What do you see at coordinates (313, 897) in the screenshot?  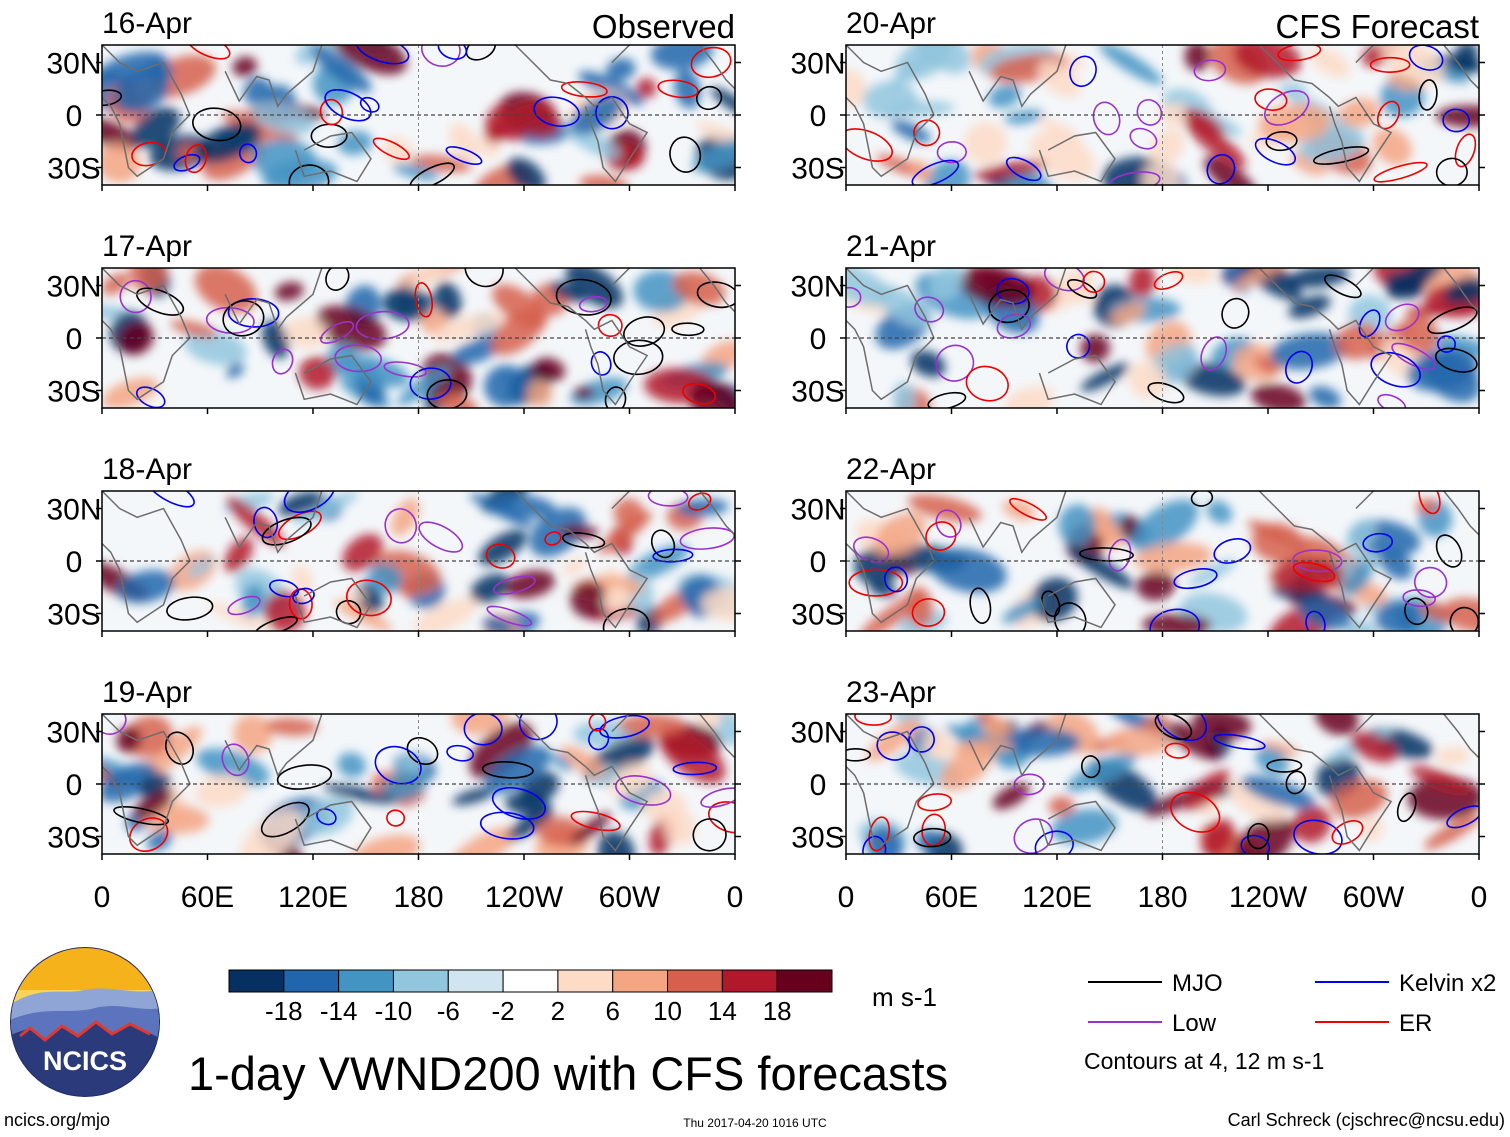 I see `x-tick-label: 120E` at bounding box center [313, 897].